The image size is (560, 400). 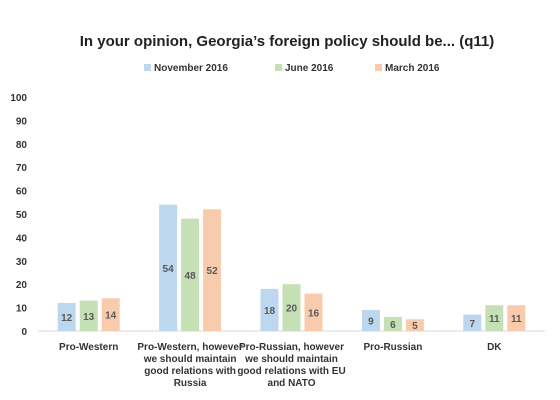 I want to click on y-tick-label: 60, so click(x=22, y=192).